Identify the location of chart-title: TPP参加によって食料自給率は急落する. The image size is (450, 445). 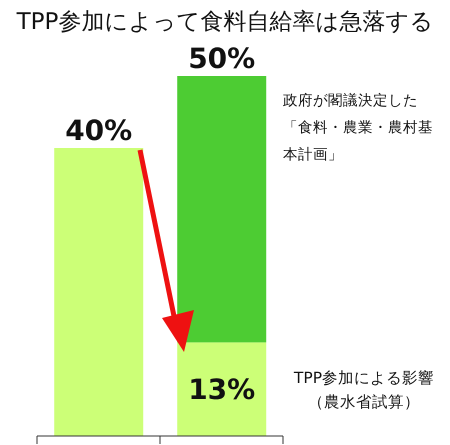
(225, 22).